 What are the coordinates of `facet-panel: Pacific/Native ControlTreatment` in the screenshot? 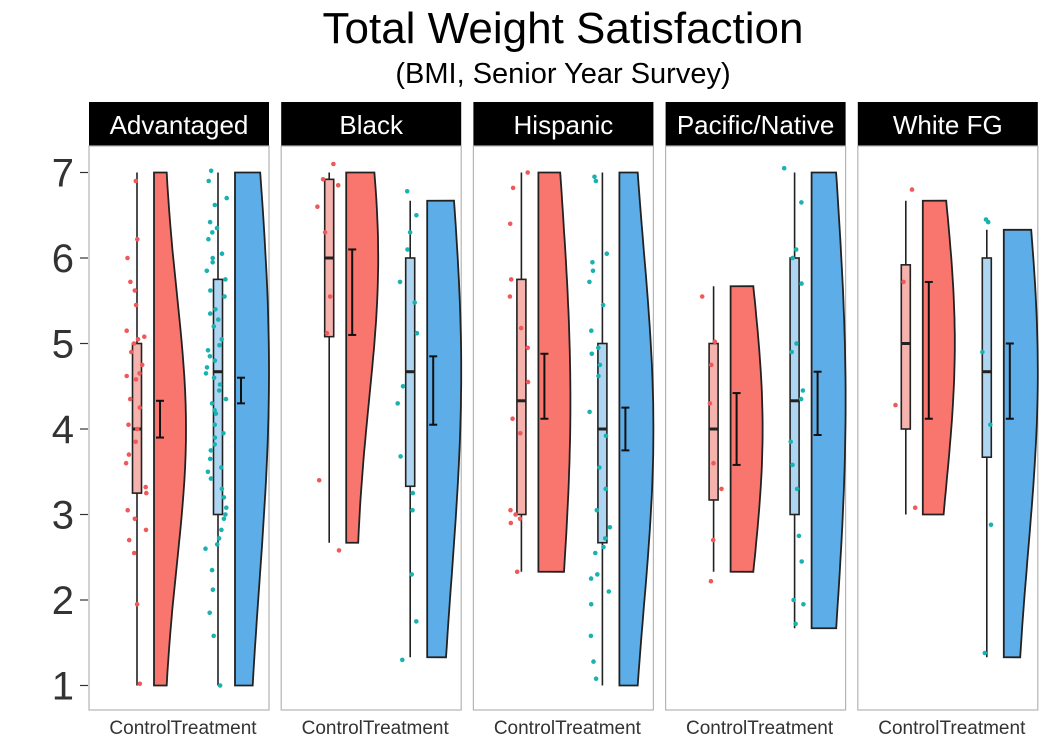 It's located at (755, 420).